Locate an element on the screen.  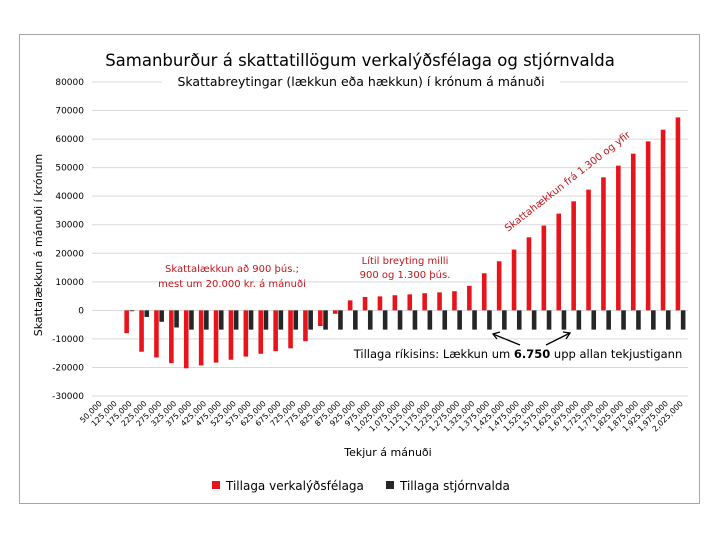
y-tick-label: -30000 is located at coordinates (68, 397).